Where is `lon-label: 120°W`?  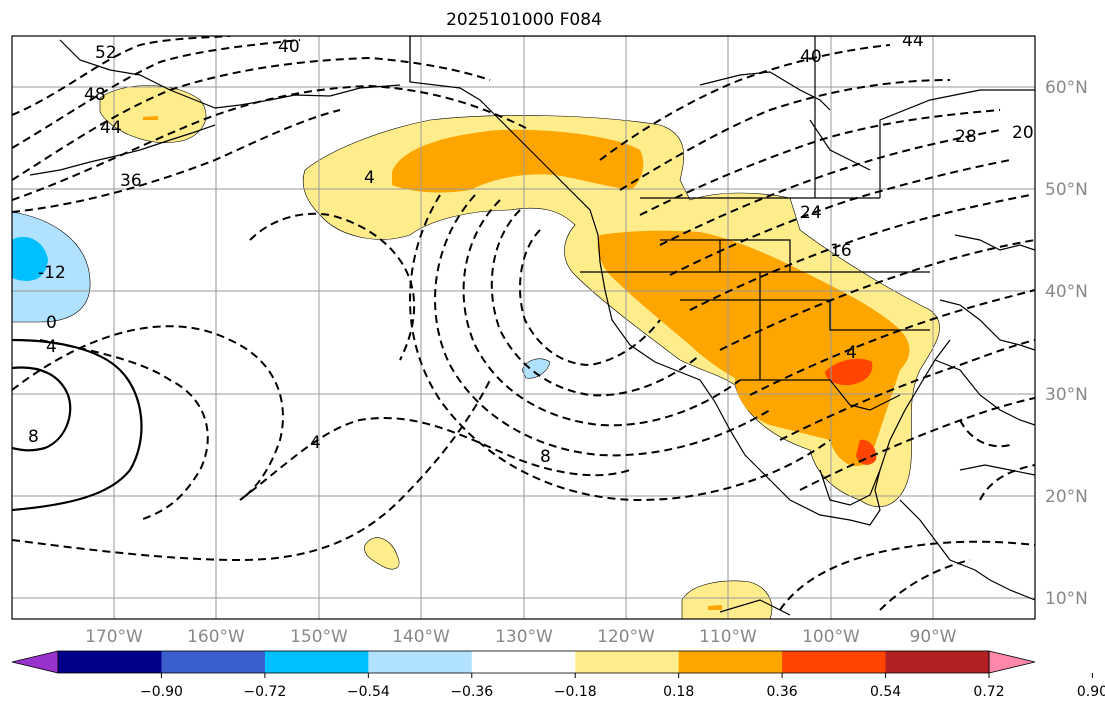 lon-label: 120°W is located at coordinates (626, 637).